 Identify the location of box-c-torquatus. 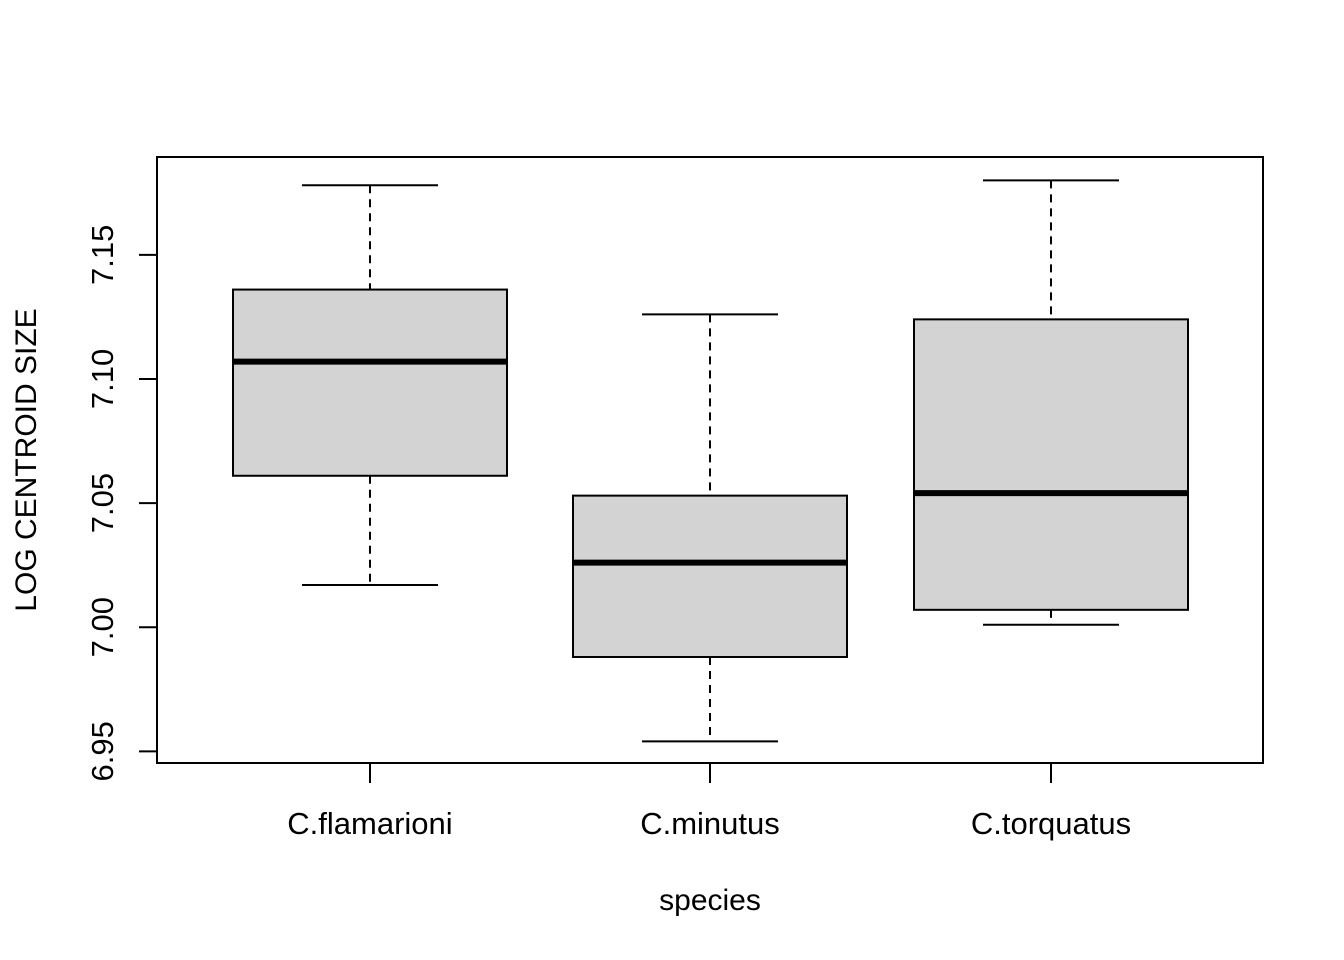
(1051, 402).